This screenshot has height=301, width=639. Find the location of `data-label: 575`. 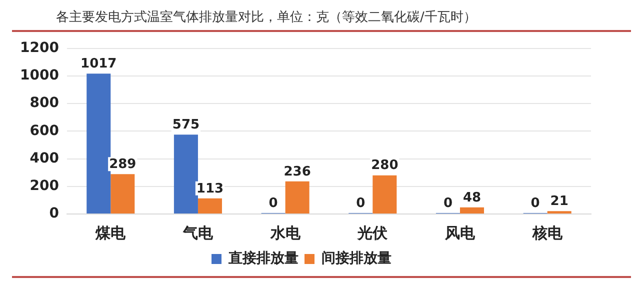

data-label: 575 is located at coordinates (186, 125).